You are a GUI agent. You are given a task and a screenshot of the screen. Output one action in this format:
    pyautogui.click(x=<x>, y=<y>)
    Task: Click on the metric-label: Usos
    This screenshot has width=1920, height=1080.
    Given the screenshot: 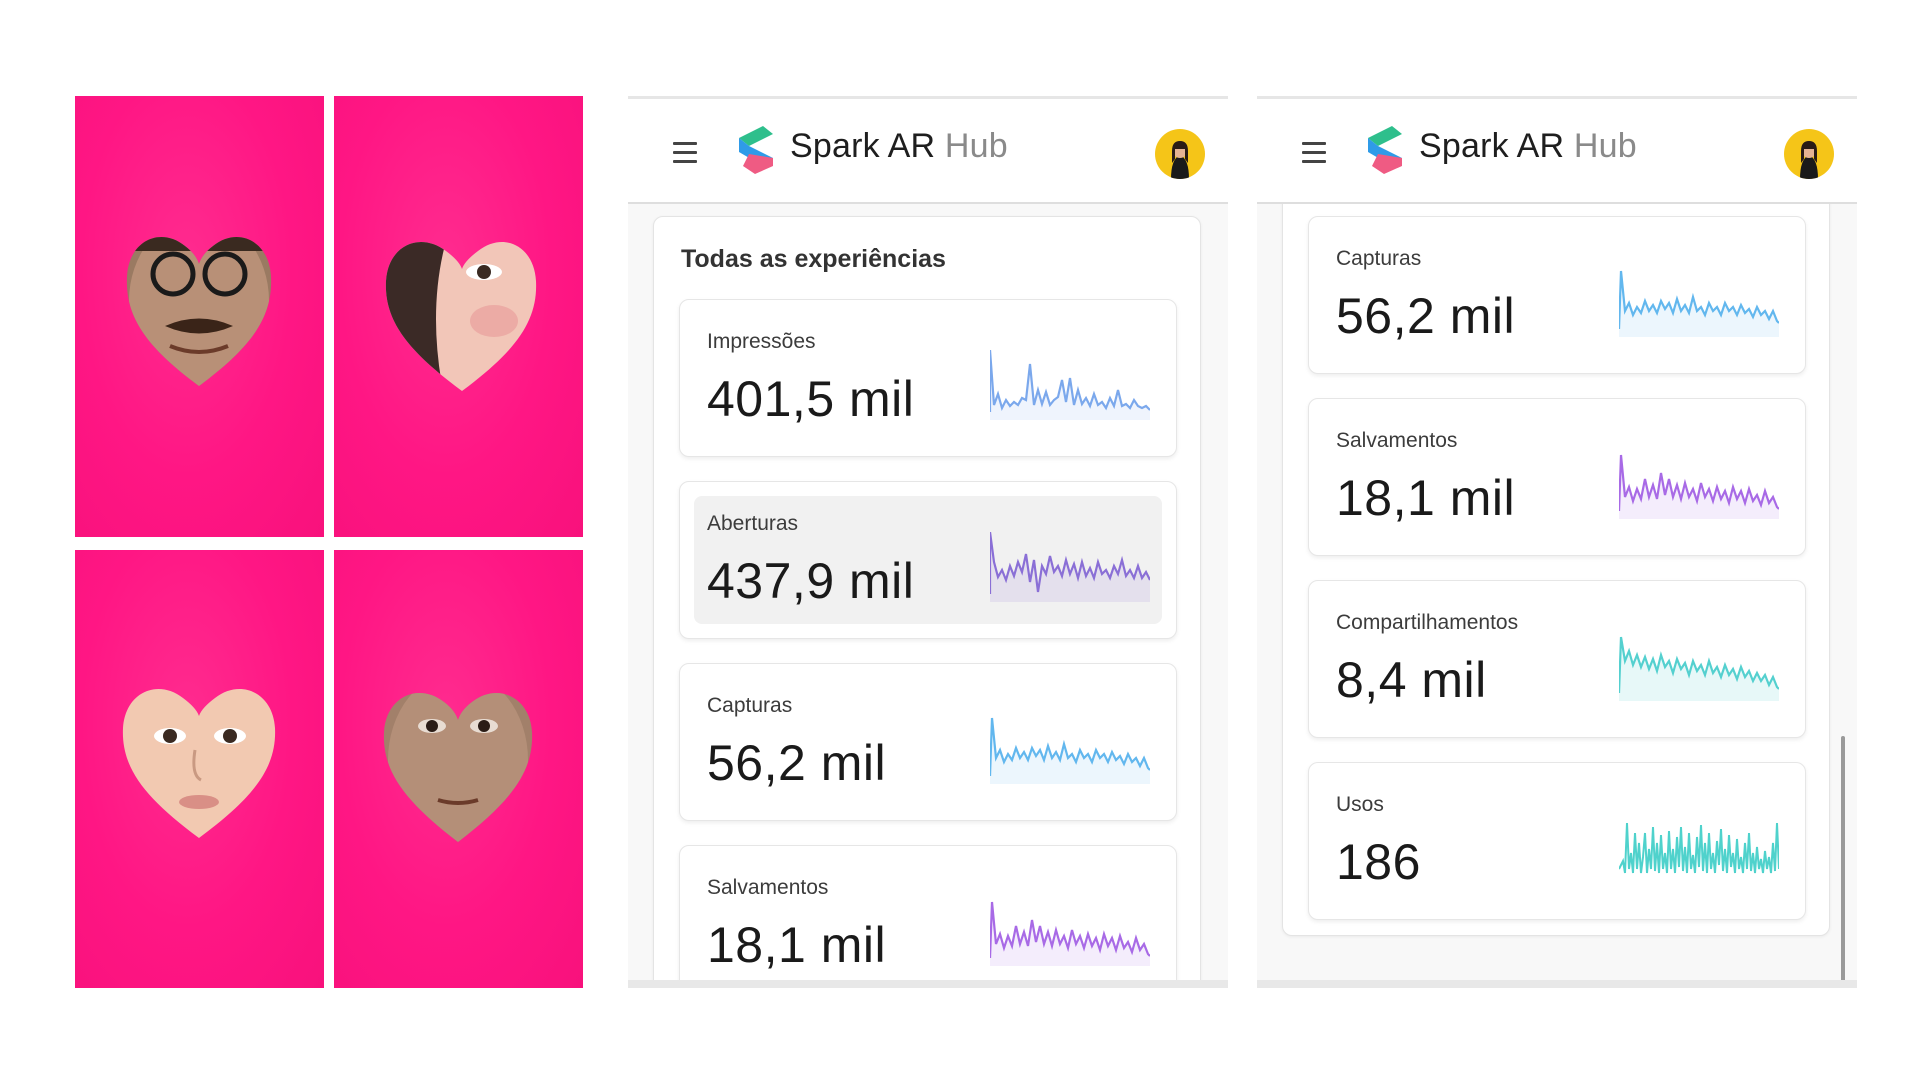 What is the action you would take?
    pyautogui.click(x=1360, y=804)
    